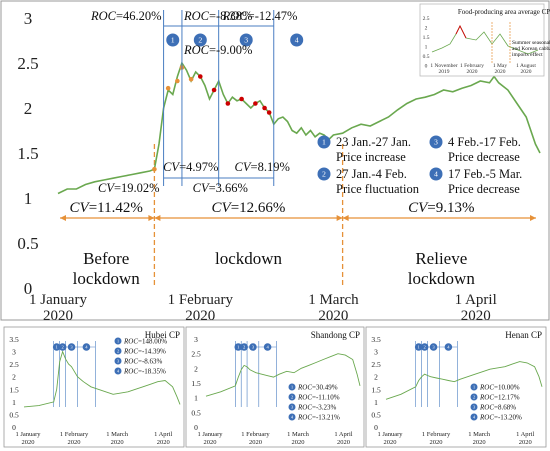  I want to click on sub-y-tick: 0.5, so click(14, 414).